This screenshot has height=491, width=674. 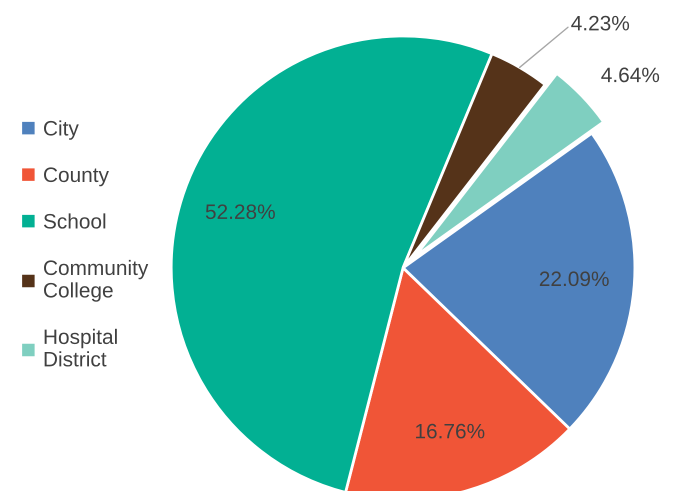 I want to click on legend-label: City, so click(x=61, y=130).